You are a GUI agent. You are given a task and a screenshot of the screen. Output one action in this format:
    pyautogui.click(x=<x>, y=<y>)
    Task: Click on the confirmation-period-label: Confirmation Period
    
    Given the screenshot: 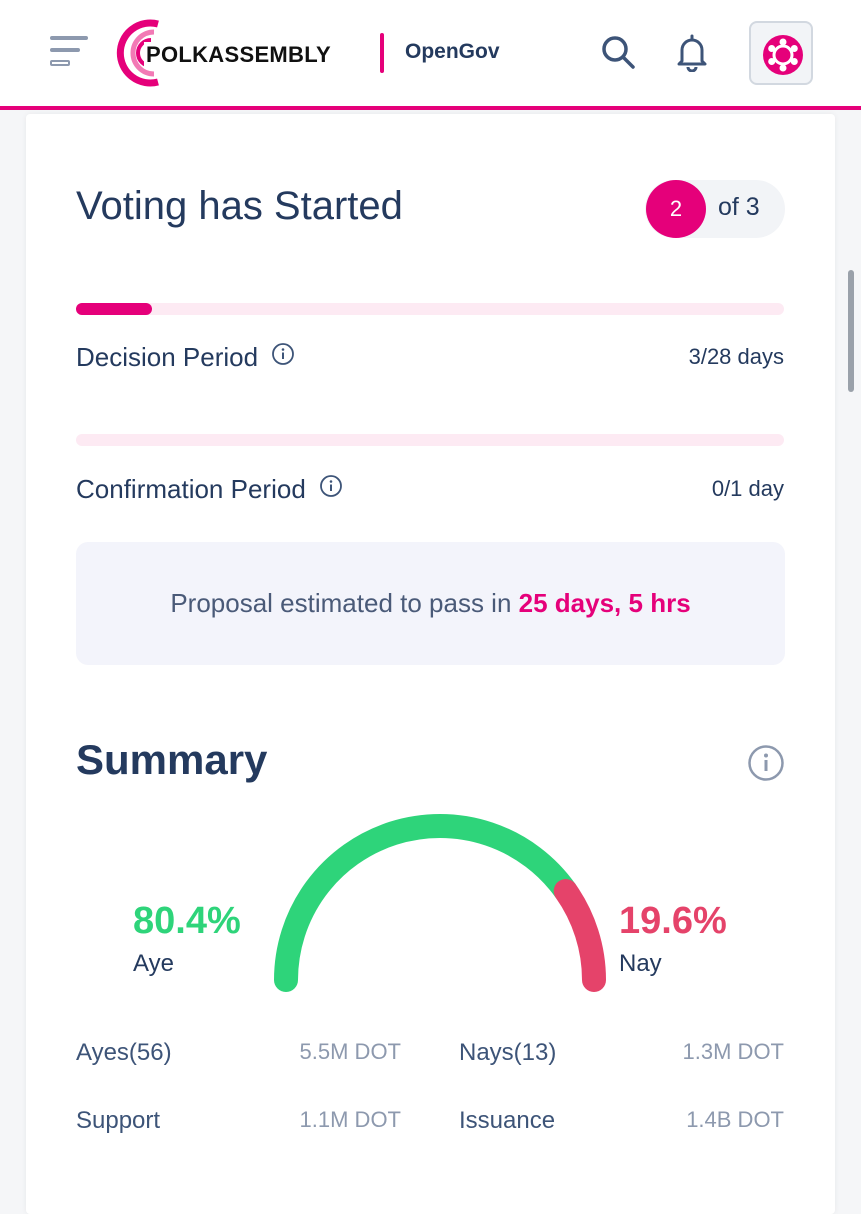 What is the action you would take?
    pyautogui.click(x=209, y=489)
    